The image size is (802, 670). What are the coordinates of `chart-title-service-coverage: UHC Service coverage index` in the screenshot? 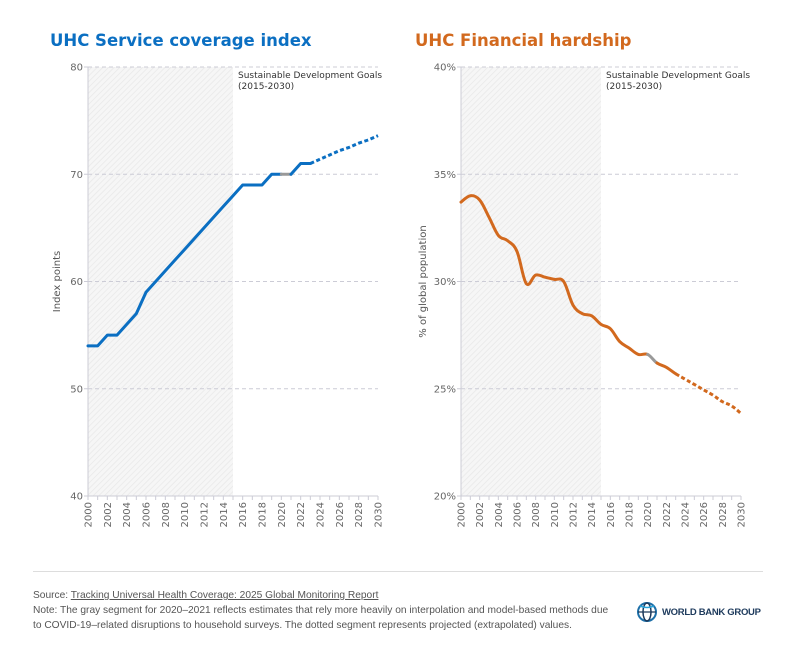 It's located at (181, 40).